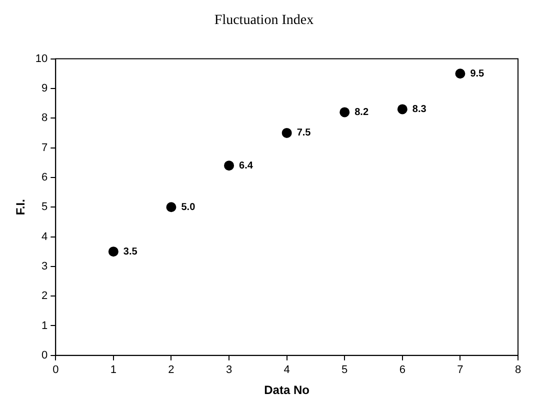  Describe the element at coordinates (477, 74) in the screenshot. I see `data-label: 9.5` at that location.